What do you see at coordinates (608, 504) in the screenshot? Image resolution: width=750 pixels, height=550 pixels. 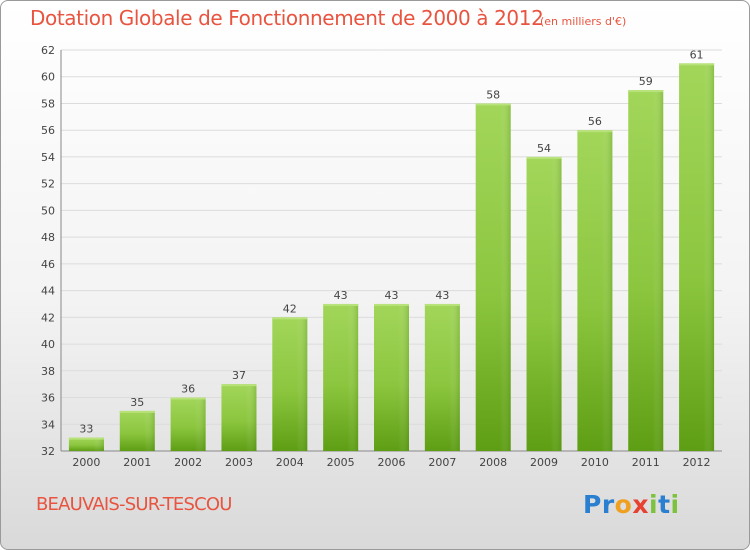 I see `logo-letter: r` at bounding box center [608, 504].